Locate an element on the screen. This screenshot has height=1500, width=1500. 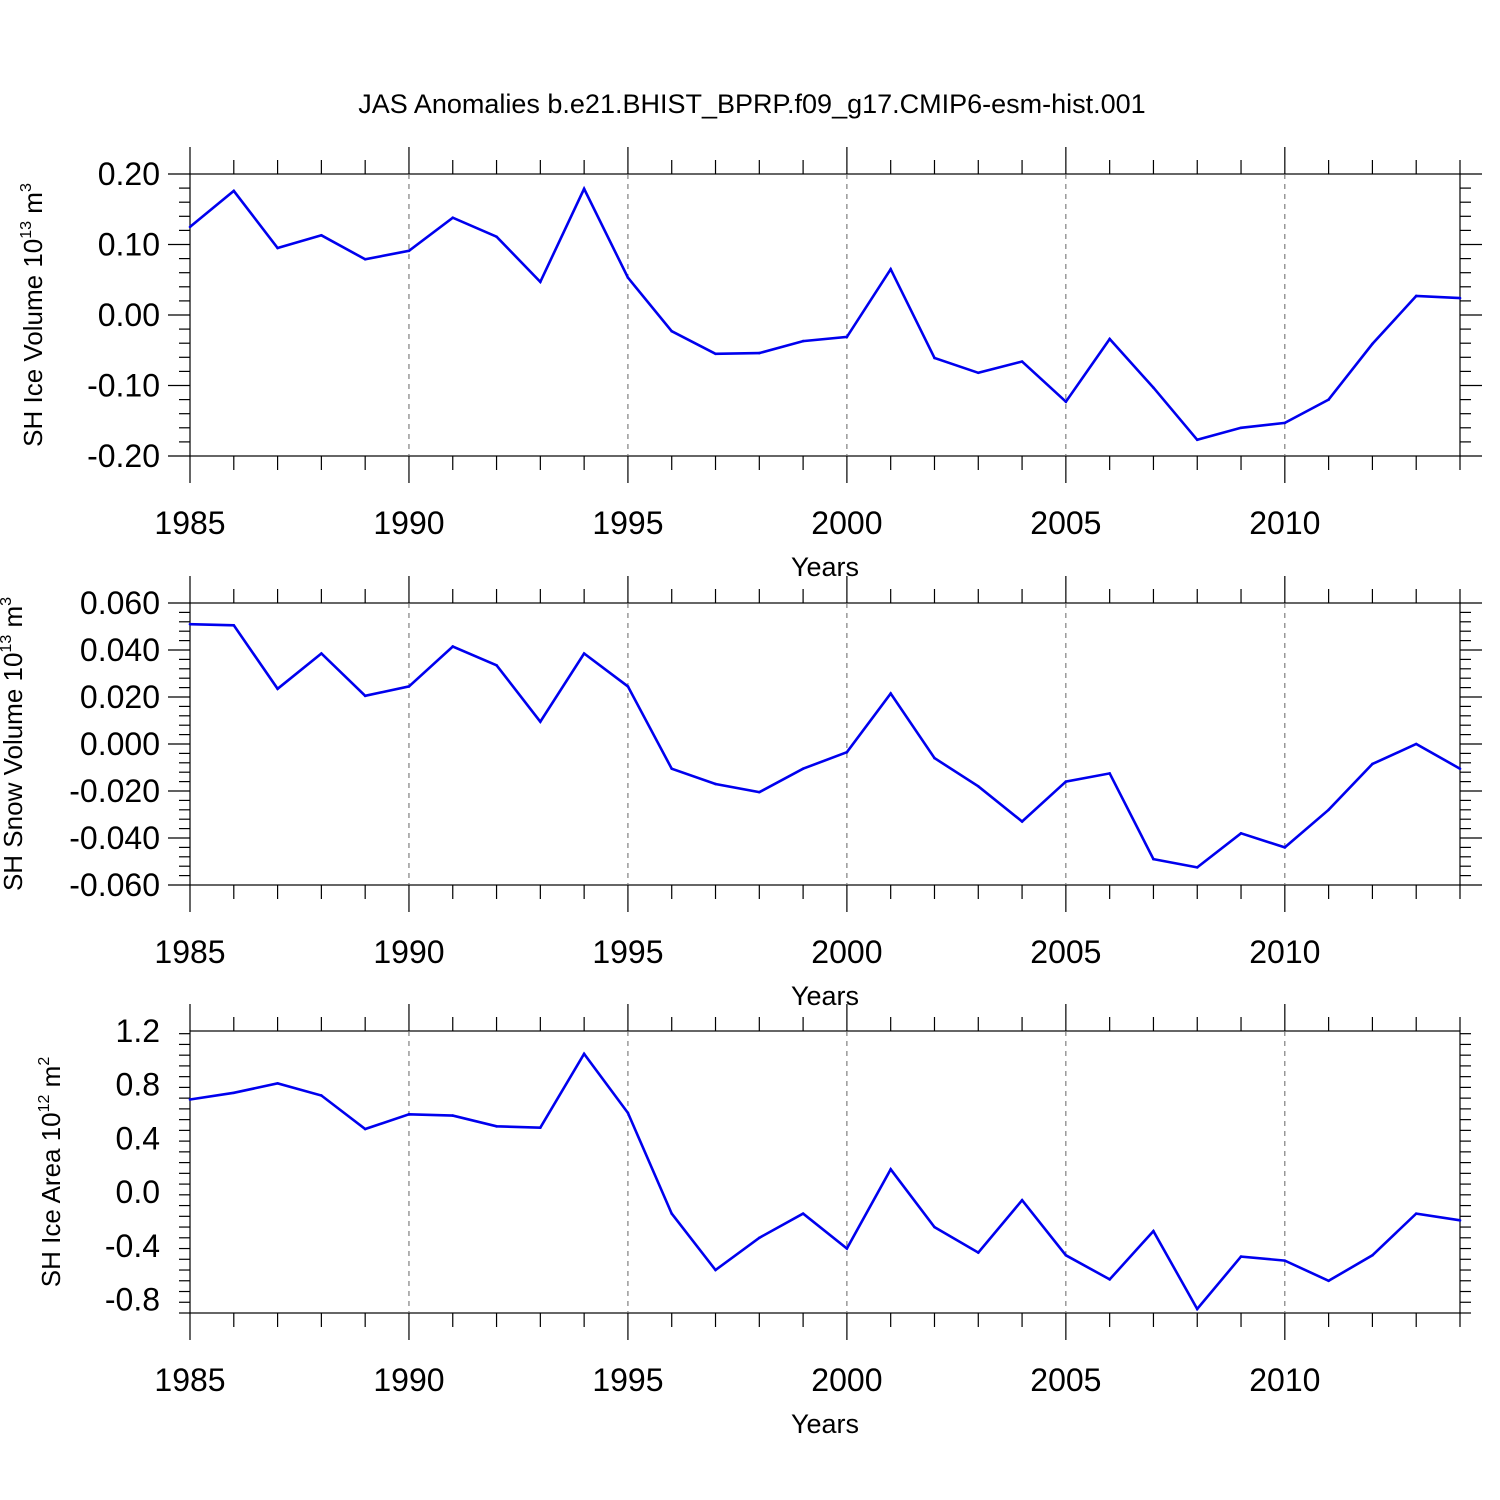
y-tick-label: 0.00 is located at coordinates (129, 315).